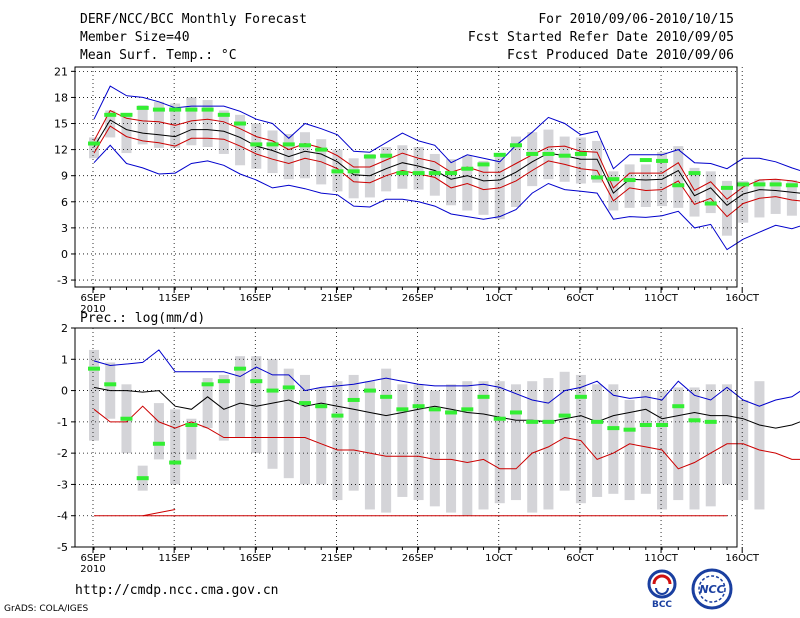 This screenshot has height=618, width=800. Describe the element at coordinates (193, 19) in the screenshot. I see `chart-title: DERF/NCC/BCC Monthly Forecast` at that location.